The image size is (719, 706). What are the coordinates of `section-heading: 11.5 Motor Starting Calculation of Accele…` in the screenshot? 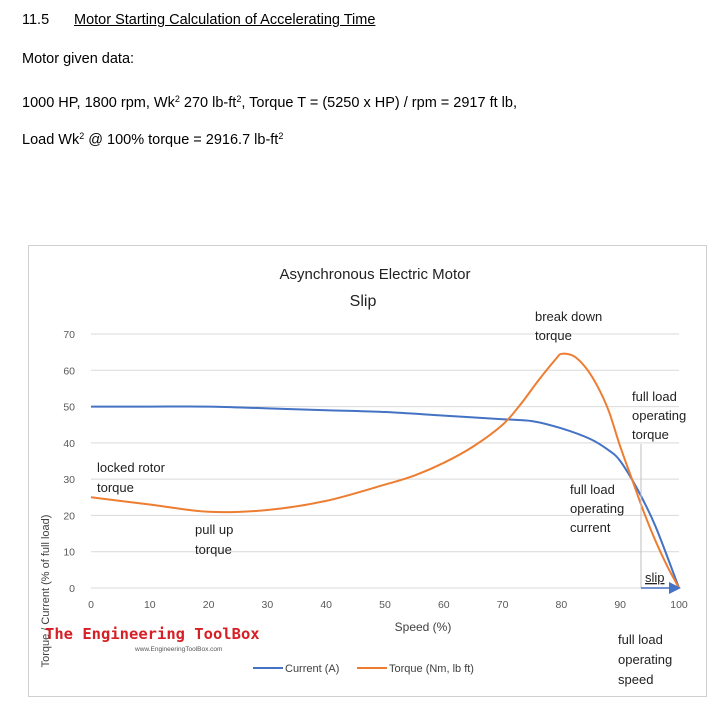 It's located at (198, 20).